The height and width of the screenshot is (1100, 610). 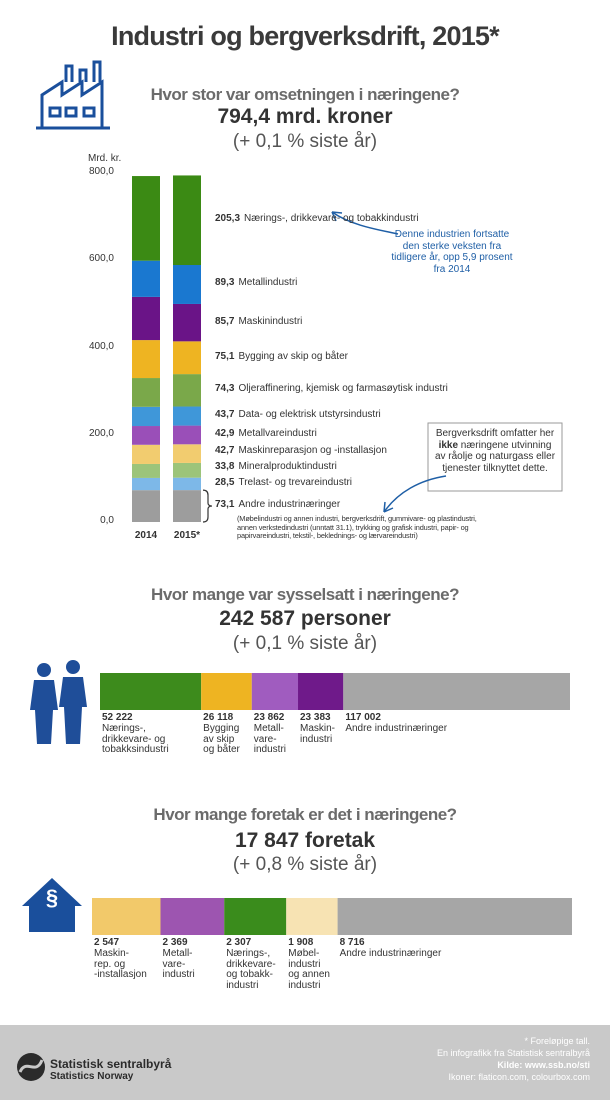 I want to click on house-icon, so click(x=52, y=905).